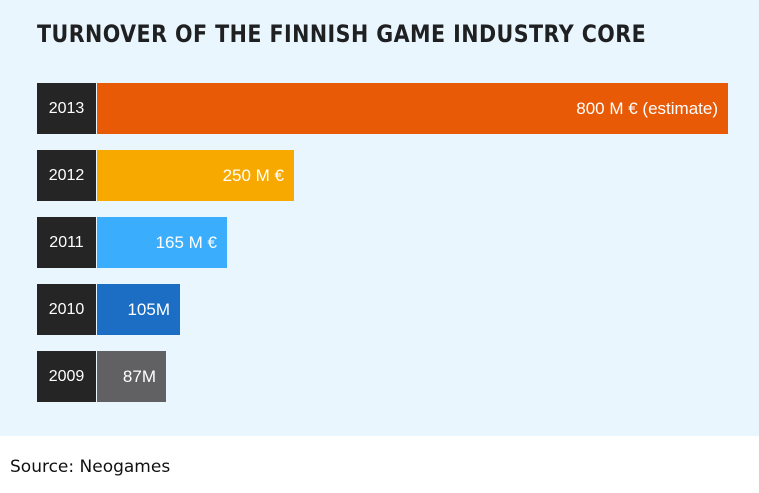  Describe the element at coordinates (66, 175) in the screenshot. I see `year-label: 2012` at that location.